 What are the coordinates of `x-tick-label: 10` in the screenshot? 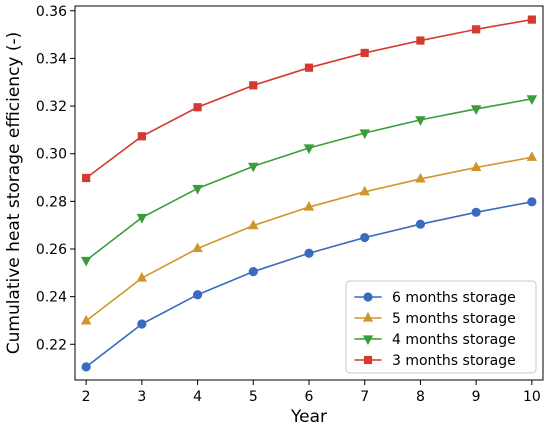 It's located at (532, 397).